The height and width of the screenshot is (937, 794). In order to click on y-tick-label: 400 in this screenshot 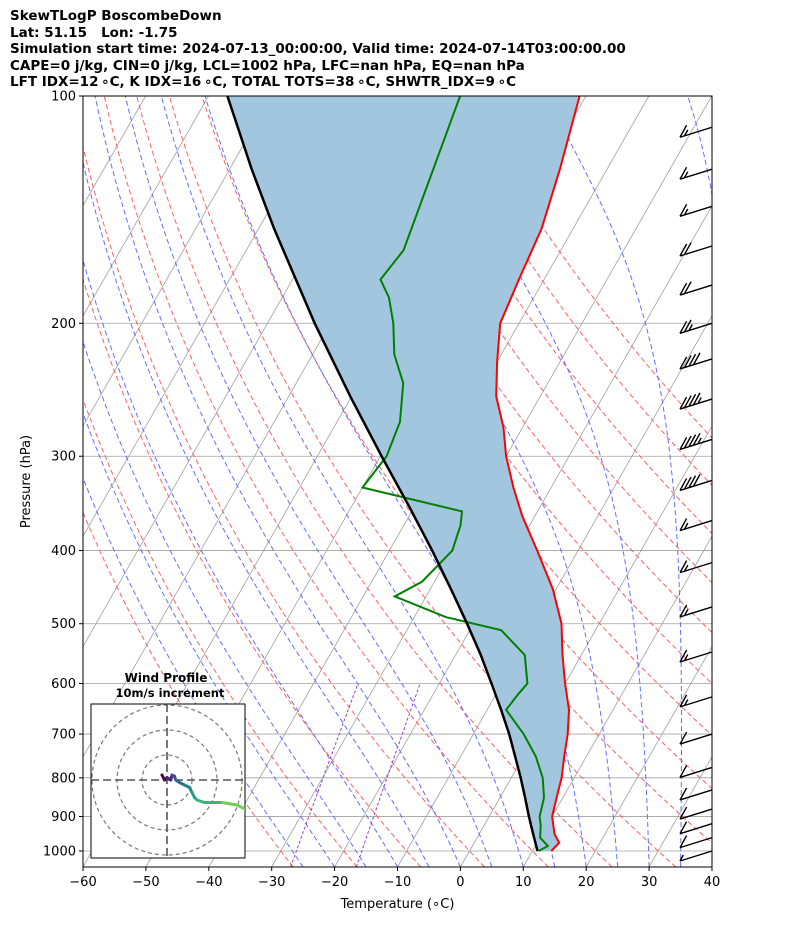, I will do `click(63, 551)`.